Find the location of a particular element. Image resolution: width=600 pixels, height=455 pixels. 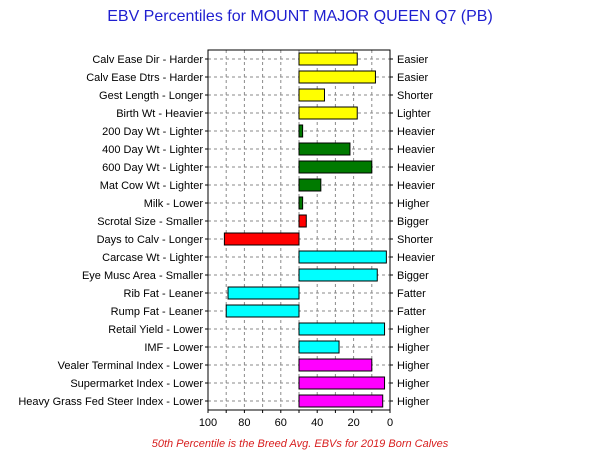

category-label-left: Days to Calv - Longer is located at coordinates (150, 240).